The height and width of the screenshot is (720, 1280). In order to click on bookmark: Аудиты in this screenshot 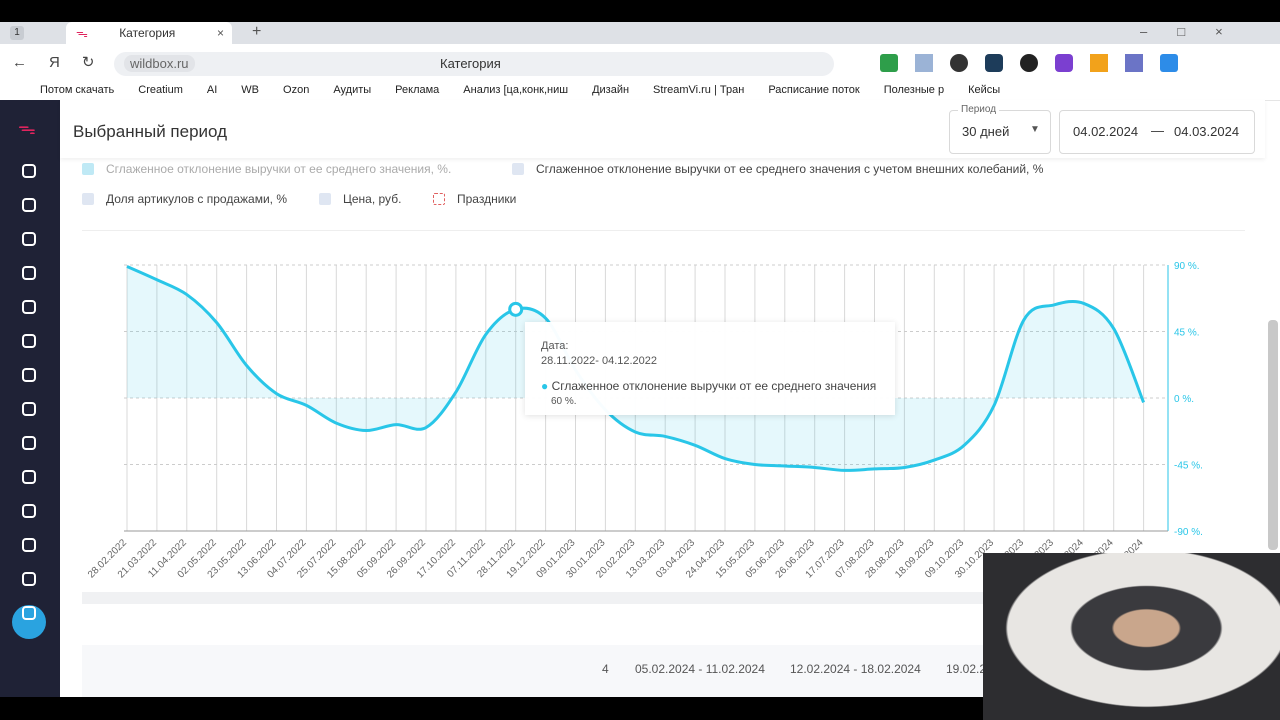, I will do `click(352, 90)`.